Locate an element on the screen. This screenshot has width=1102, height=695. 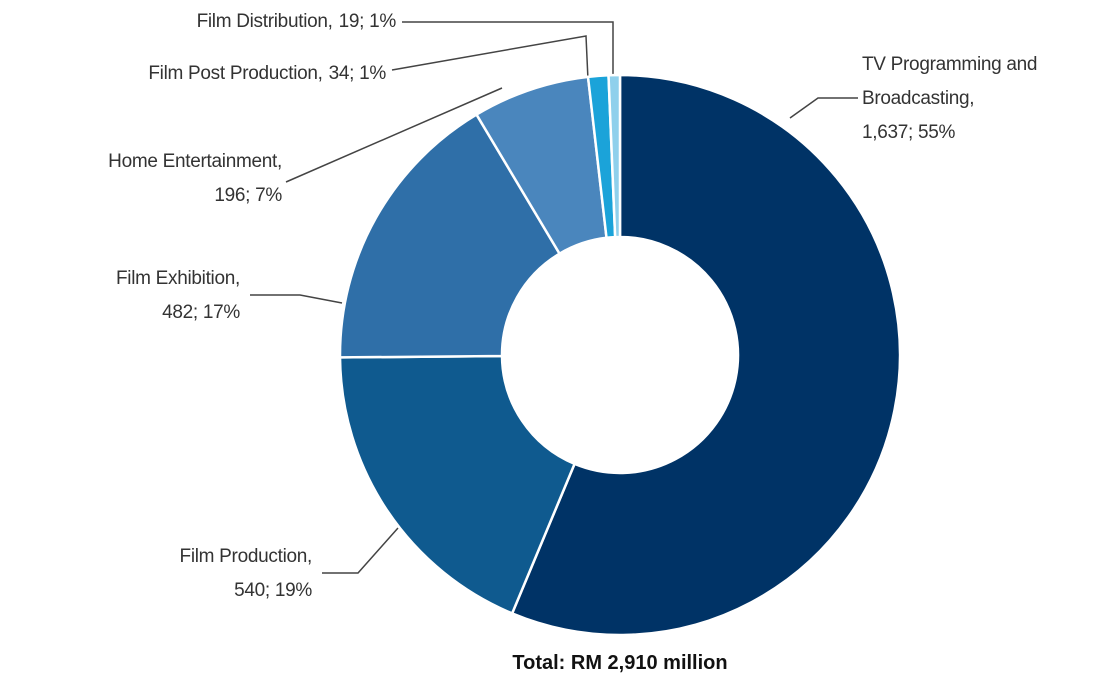
category-label: Film Exhibition, is located at coordinates (177, 278).